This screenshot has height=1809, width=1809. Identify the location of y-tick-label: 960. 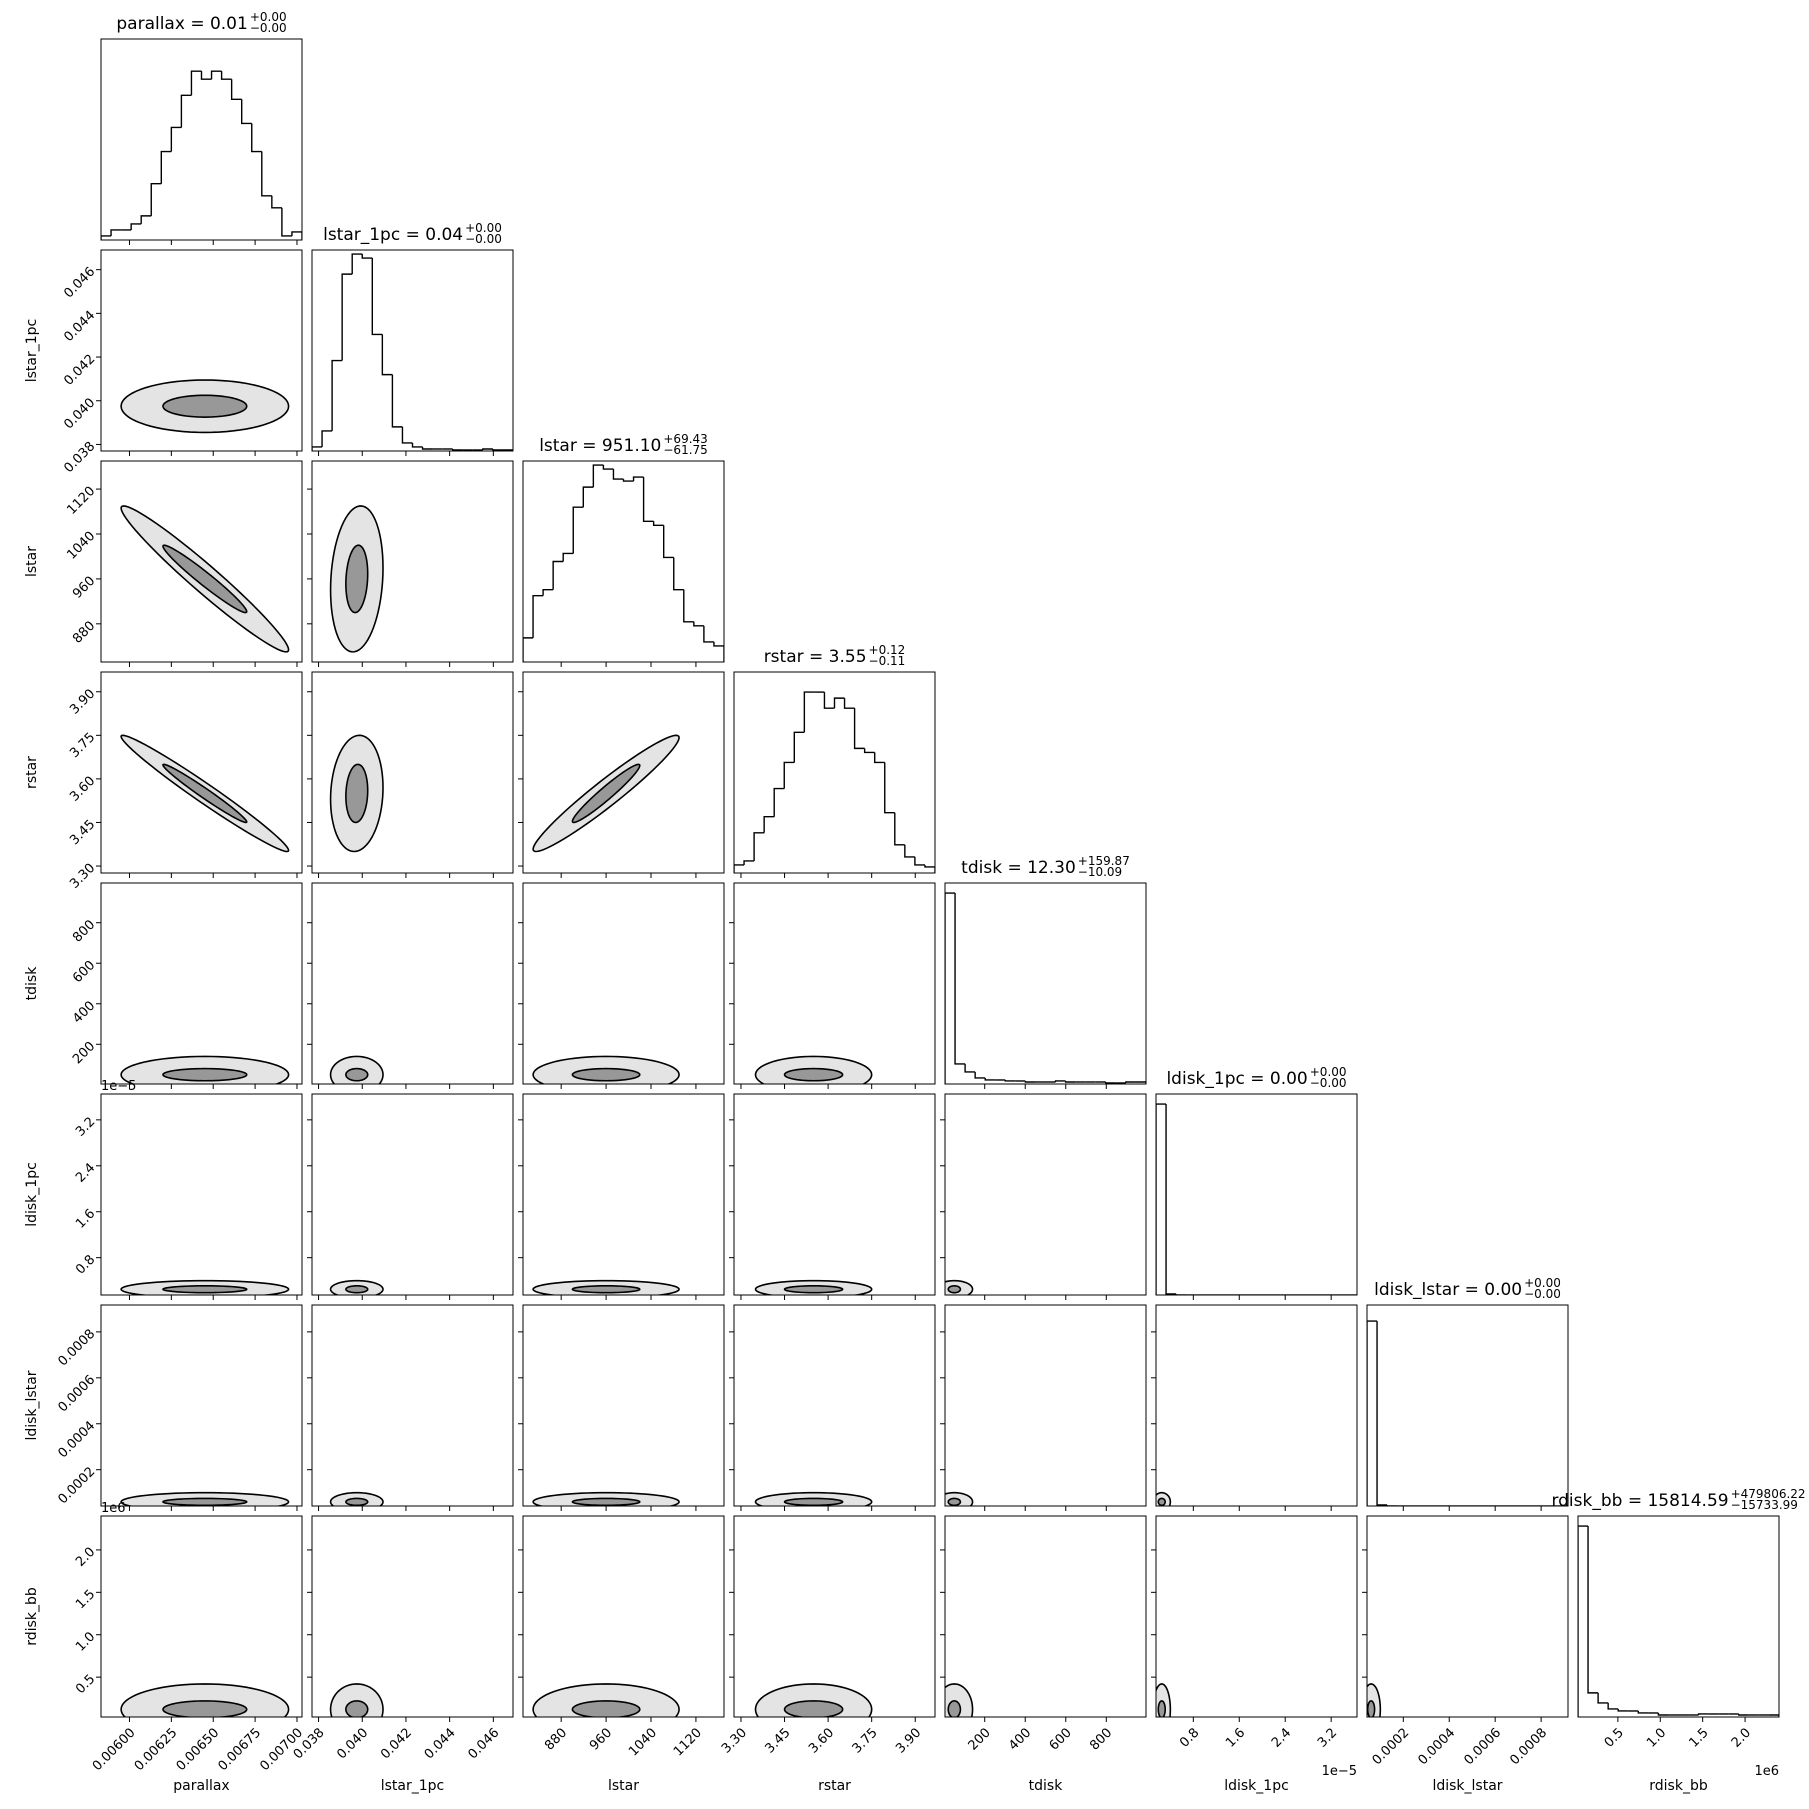
(84, 588).